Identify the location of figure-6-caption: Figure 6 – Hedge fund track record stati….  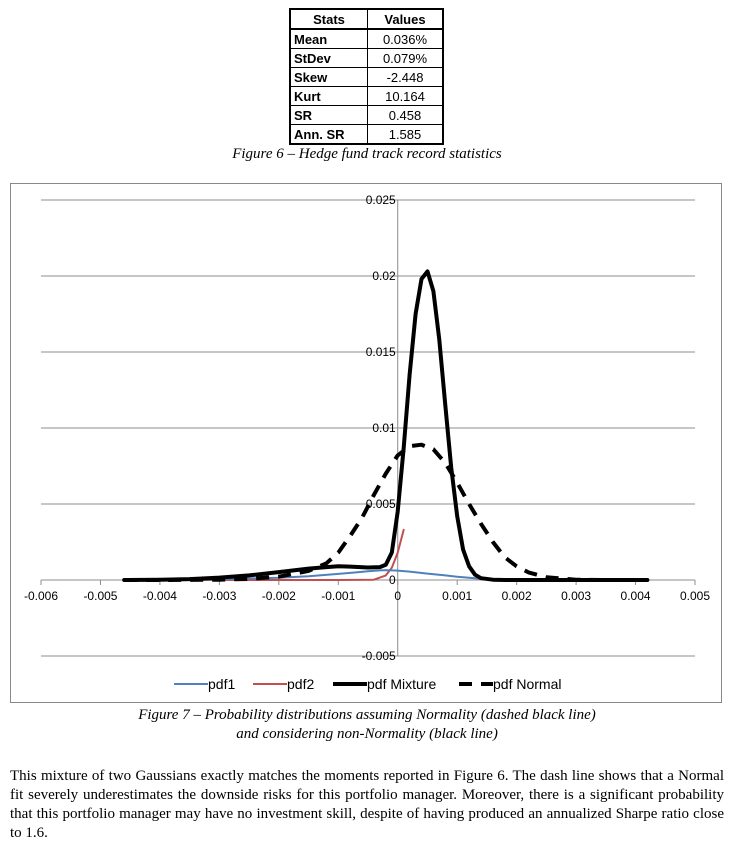
(367, 154).